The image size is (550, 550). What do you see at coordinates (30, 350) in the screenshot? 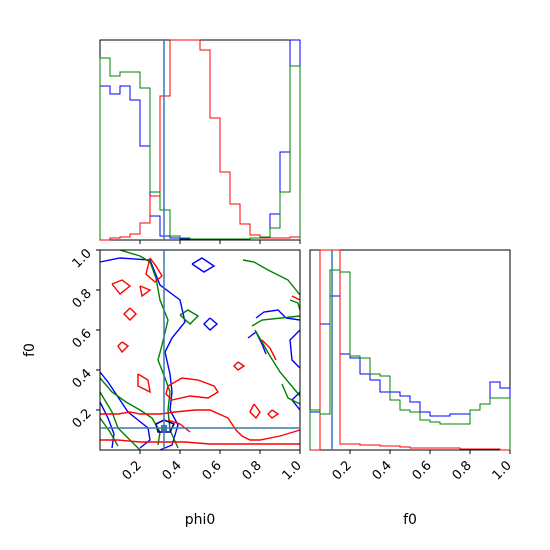
I see `f0-y-axis-label: f0` at bounding box center [30, 350].